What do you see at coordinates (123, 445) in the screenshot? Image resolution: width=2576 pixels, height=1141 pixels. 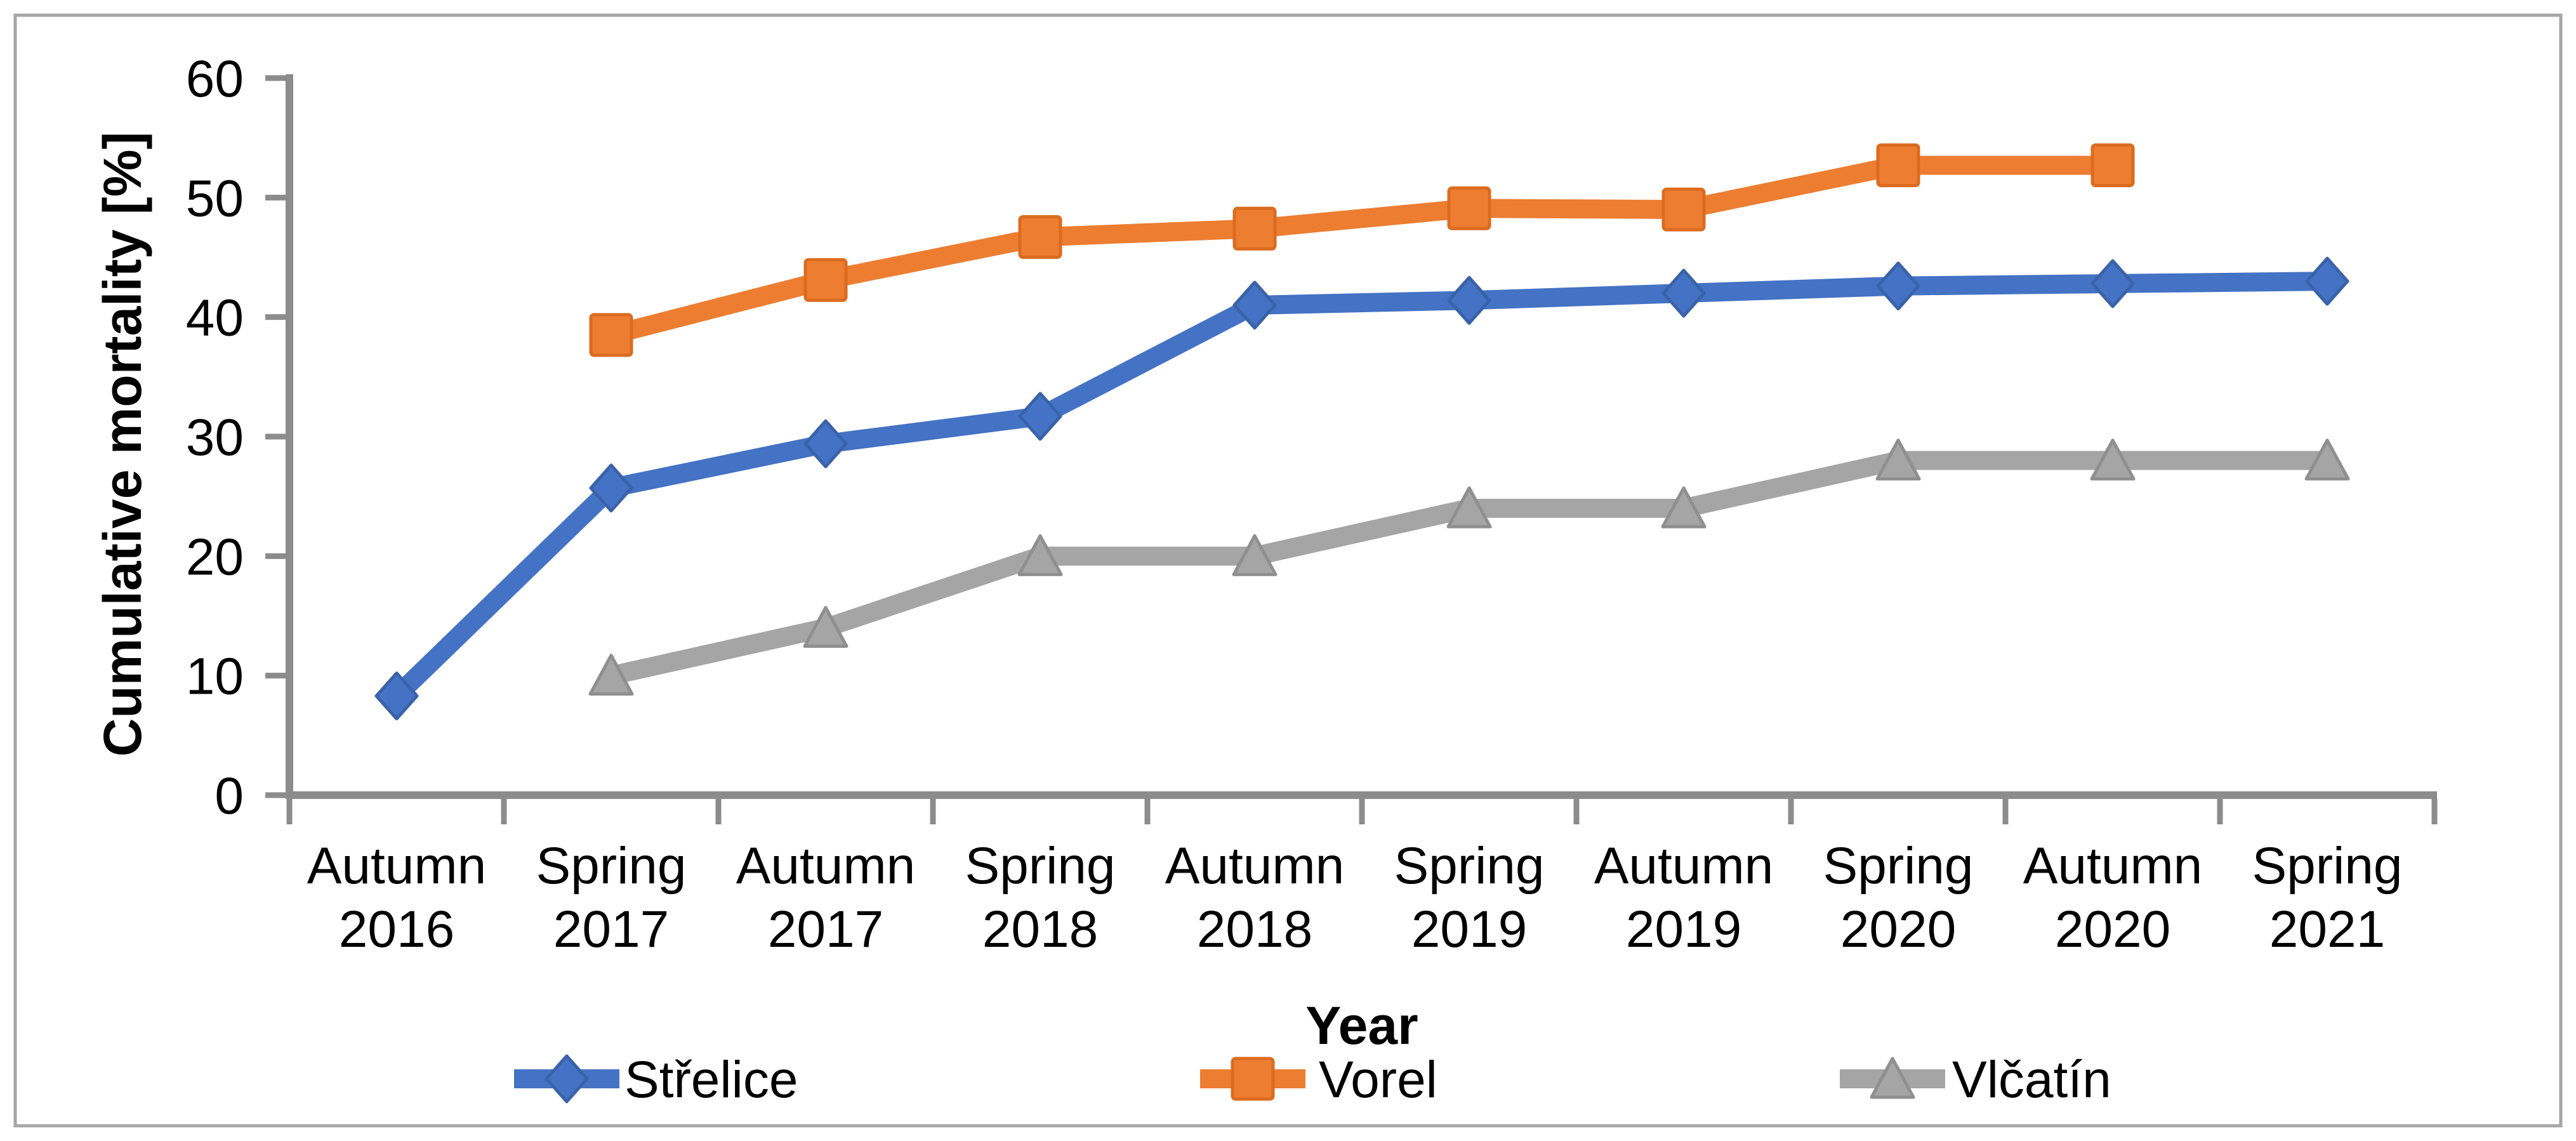 I see `y-axis-title: Cumulative mortality [%]` at bounding box center [123, 445].